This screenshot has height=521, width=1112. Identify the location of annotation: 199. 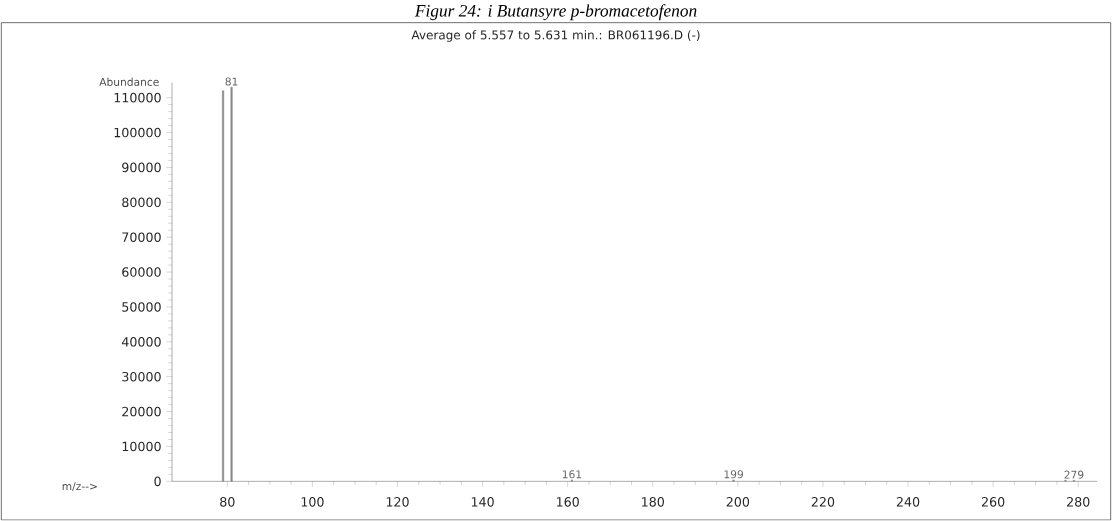
(734, 474).